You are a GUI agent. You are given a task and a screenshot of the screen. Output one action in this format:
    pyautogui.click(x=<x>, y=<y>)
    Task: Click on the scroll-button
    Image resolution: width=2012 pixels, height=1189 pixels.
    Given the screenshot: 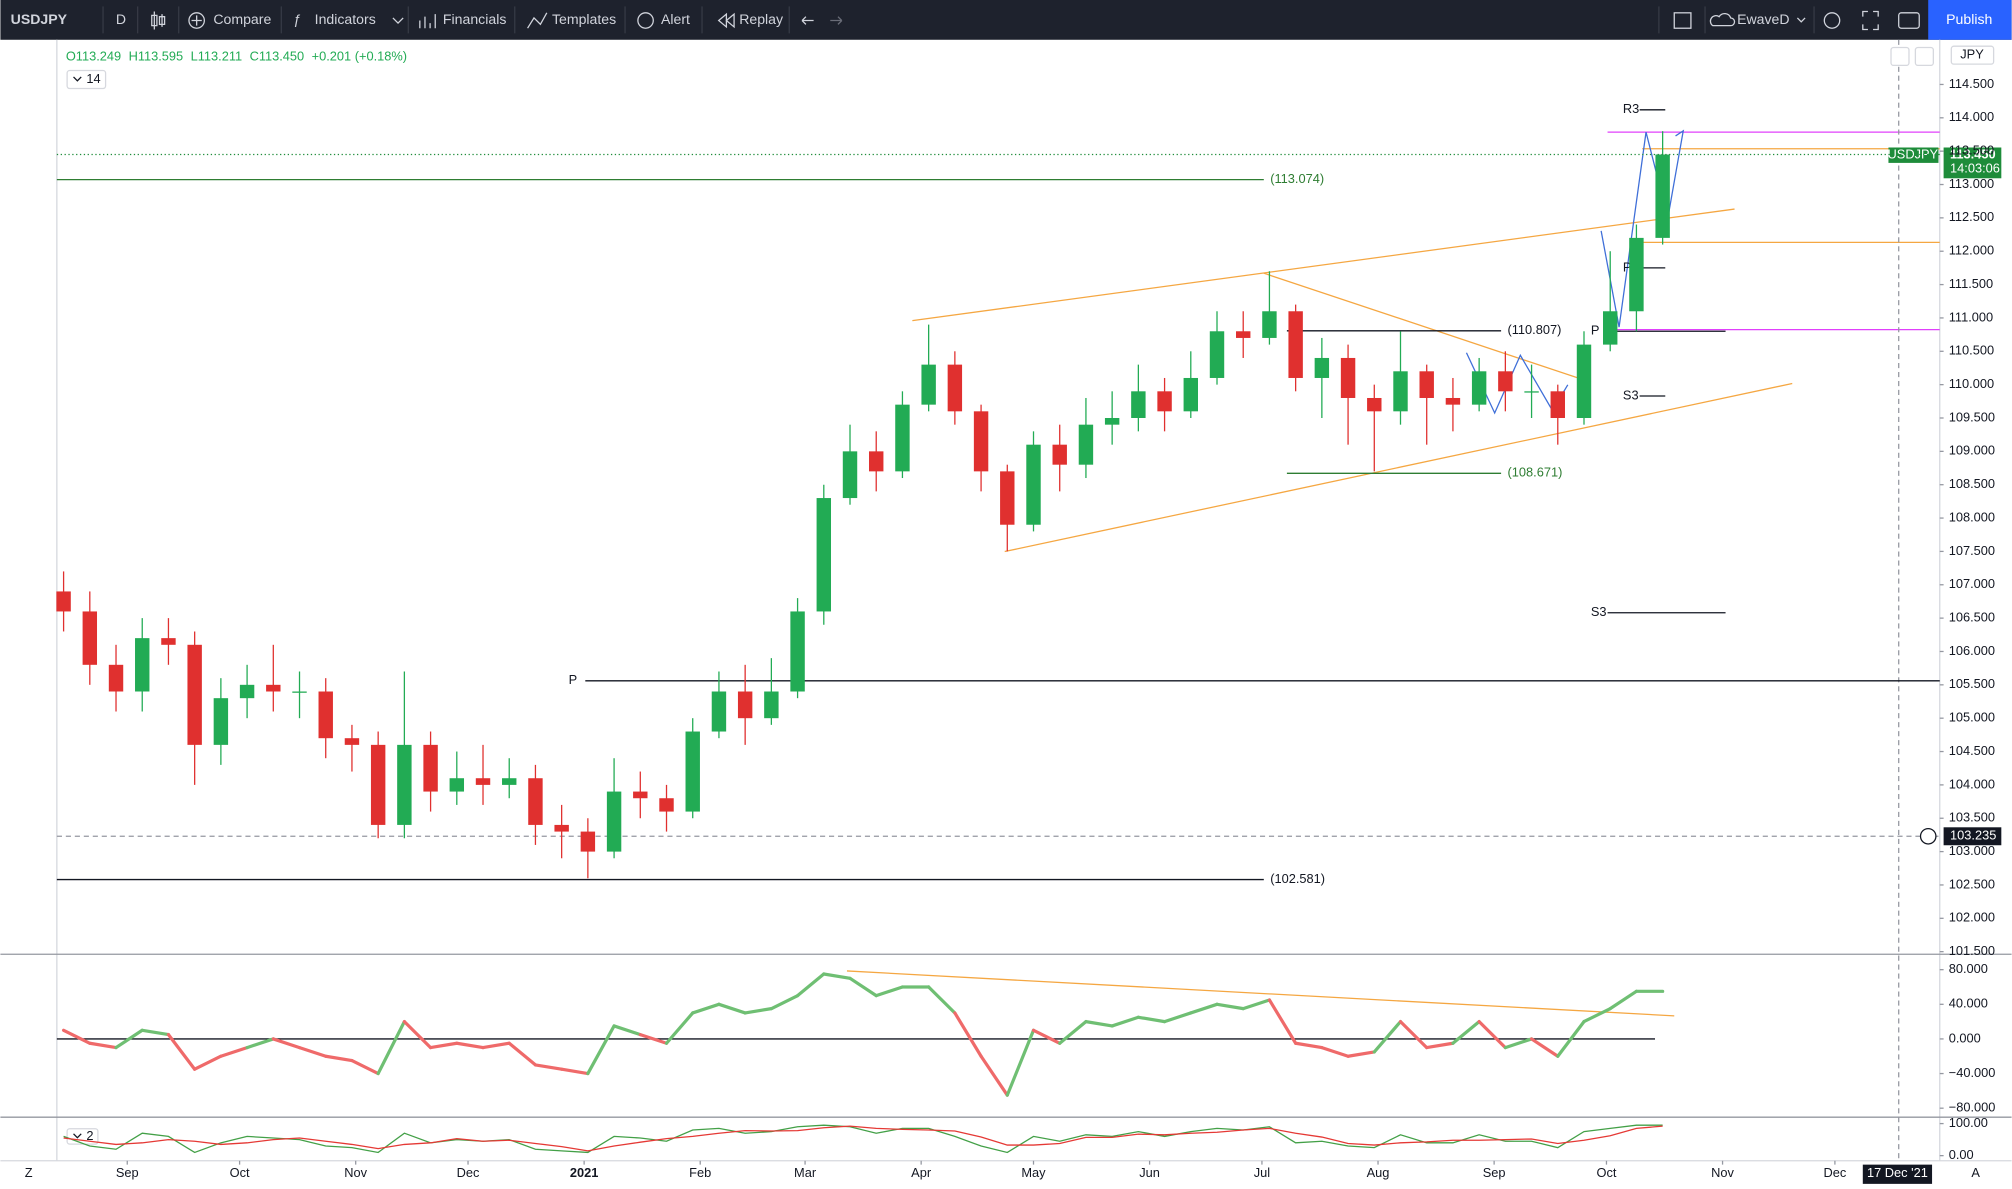 What is the action you would take?
    pyautogui.click(x=1900, y=56)
    